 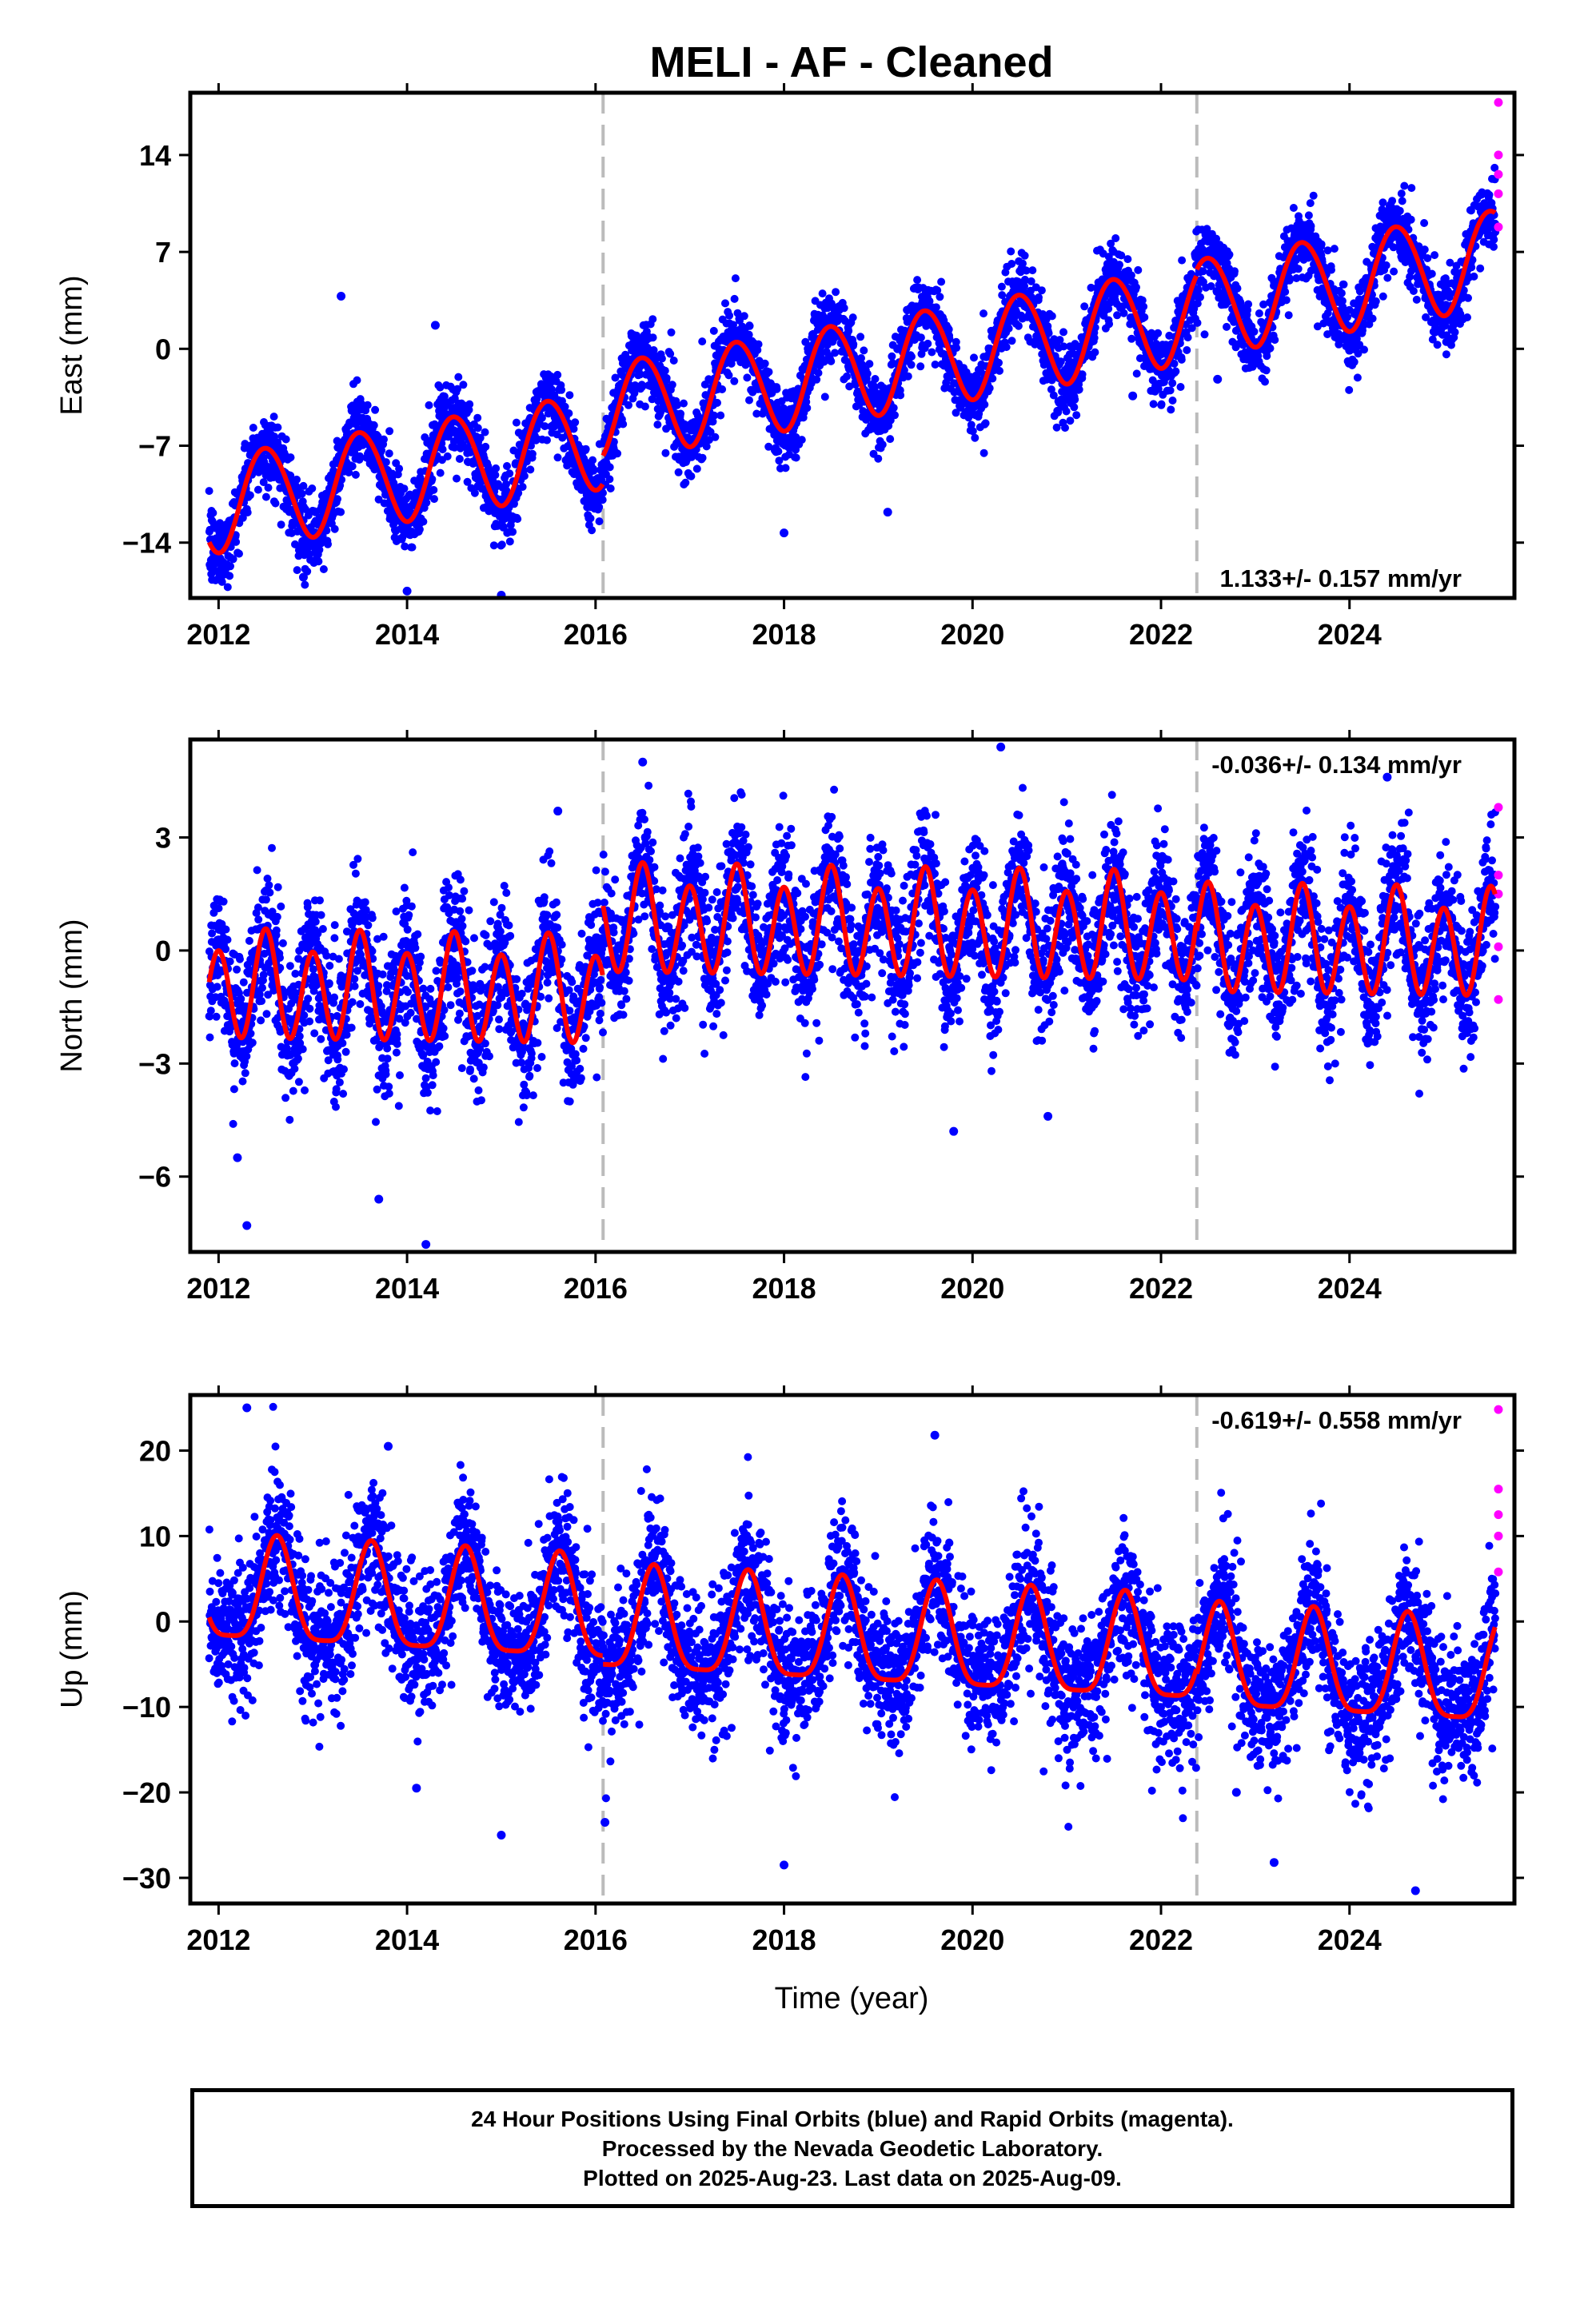 What do you see at coordinates (1161, 1289) in the screenshot?
I see `north-x-tick-label: 2022` at bounding box center [1161, 1289].